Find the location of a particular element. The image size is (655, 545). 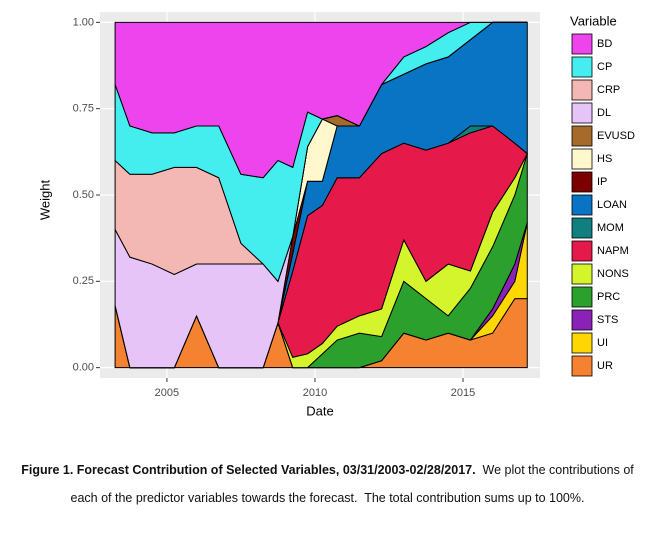

legend-label: HS is located at coordinates (604, 159).